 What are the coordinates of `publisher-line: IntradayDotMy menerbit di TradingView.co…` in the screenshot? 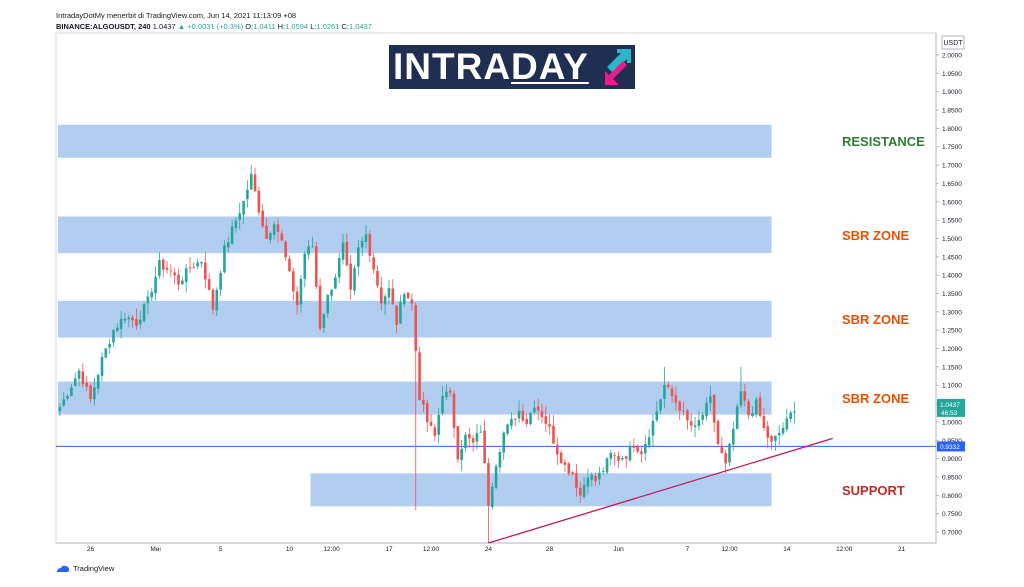 It's located at (176, 15).